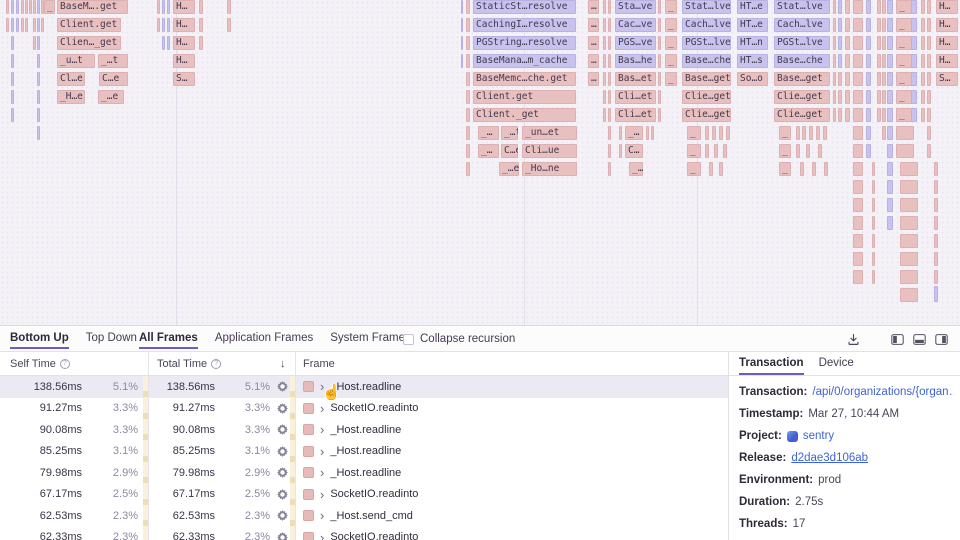  Describe the element at coordinates (635, 25) in the screenshot. I see `flame-frame: Cac…ve` at that location.